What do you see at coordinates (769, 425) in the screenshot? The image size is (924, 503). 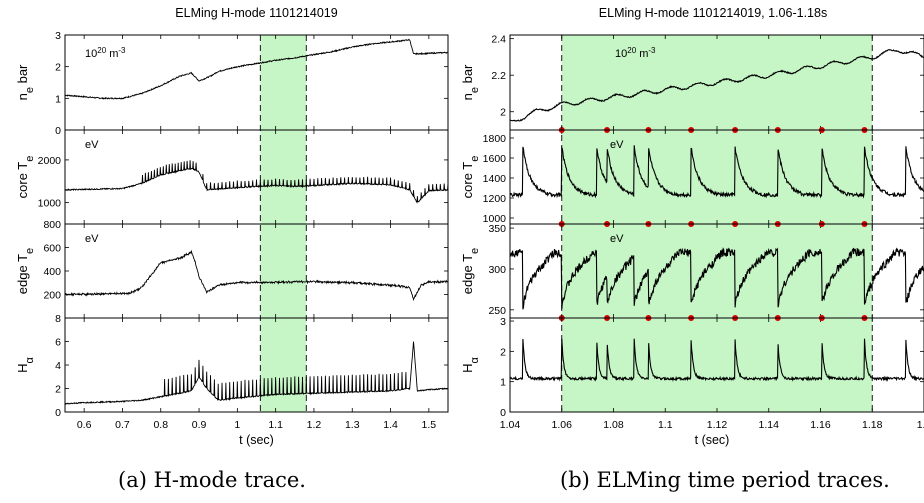 I see `chart-b-xtick-label: 1.14` at bounding box center [769, 425].